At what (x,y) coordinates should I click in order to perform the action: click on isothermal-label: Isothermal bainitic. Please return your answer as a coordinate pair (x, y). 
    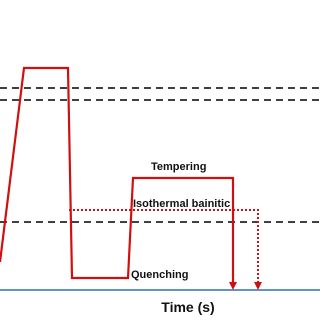
    Looking at the image, I should click on (181, 204).